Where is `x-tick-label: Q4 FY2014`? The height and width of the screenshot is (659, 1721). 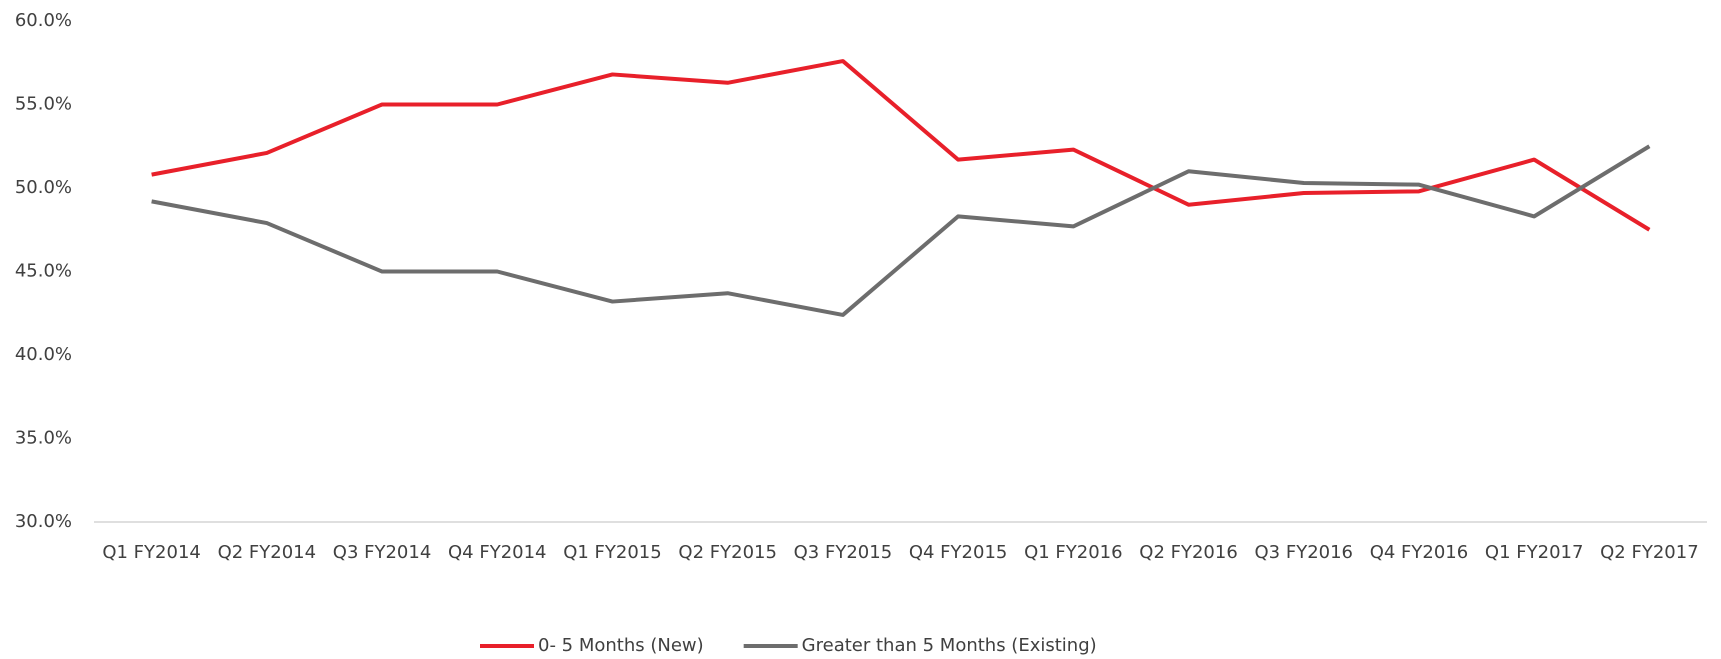
x-tick-label: Q4 FY2014 is located at coordinates (497, 552).